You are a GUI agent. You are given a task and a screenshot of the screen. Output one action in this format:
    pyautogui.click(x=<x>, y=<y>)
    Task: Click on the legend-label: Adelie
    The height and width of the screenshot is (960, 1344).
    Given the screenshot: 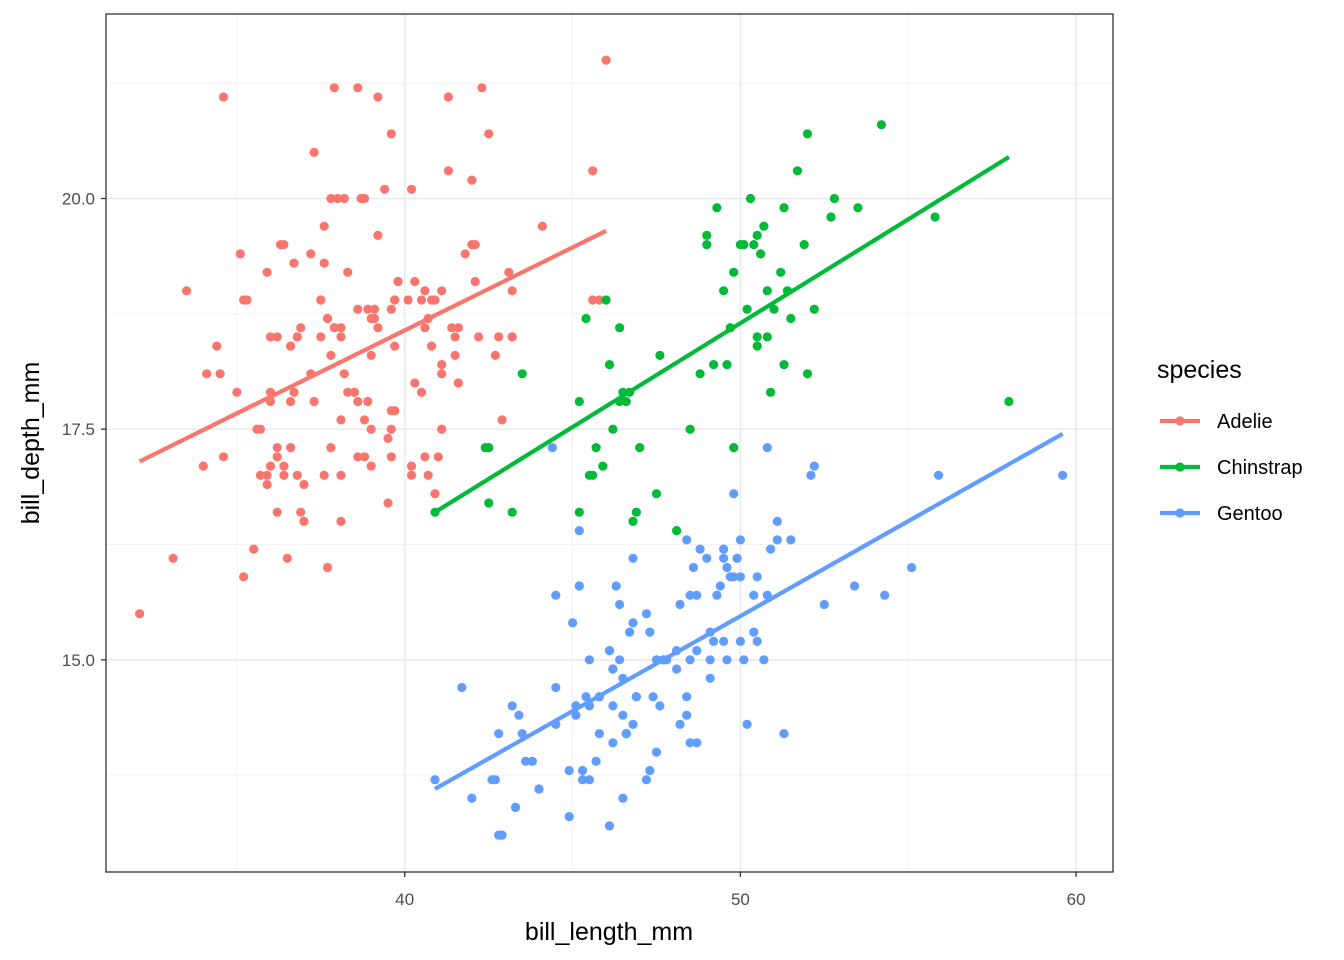 What is the action you would take?
    pyautogui.click(x=1245, y=422)
    